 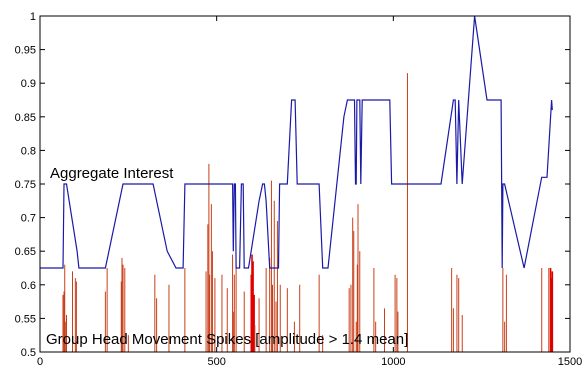 I want to click on x-tick-label: 1000, so click(x=393, y=362).